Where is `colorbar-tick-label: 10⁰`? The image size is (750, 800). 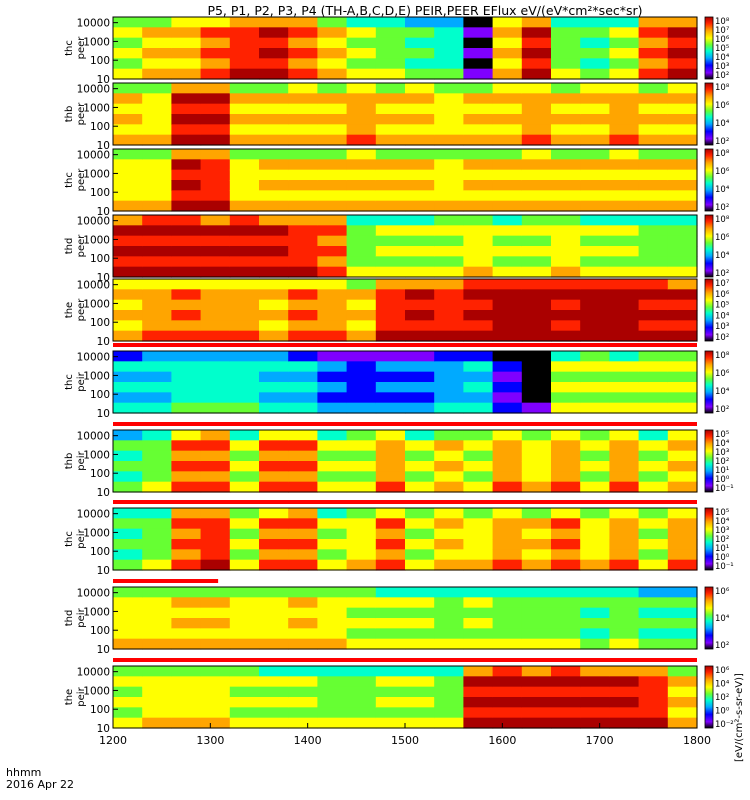
colorbar-tick-label: 10⁰ is located at coordinates (722, 558).